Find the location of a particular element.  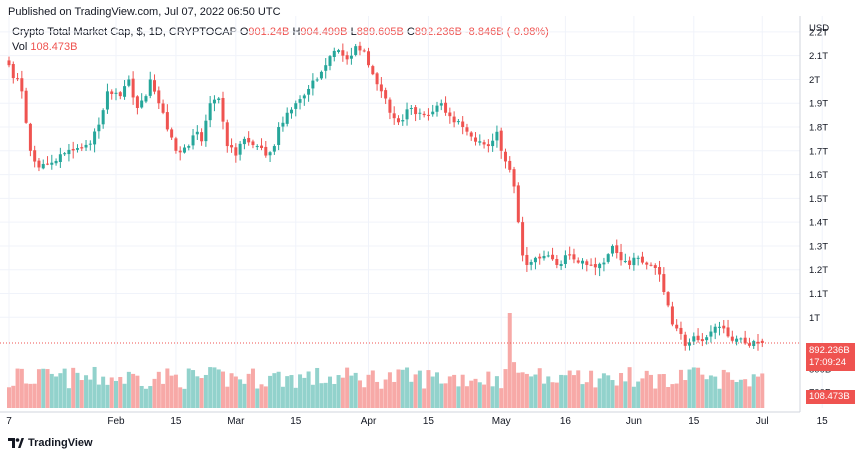

y-tick-label: 1.6T is located at coordinates (818, 175).